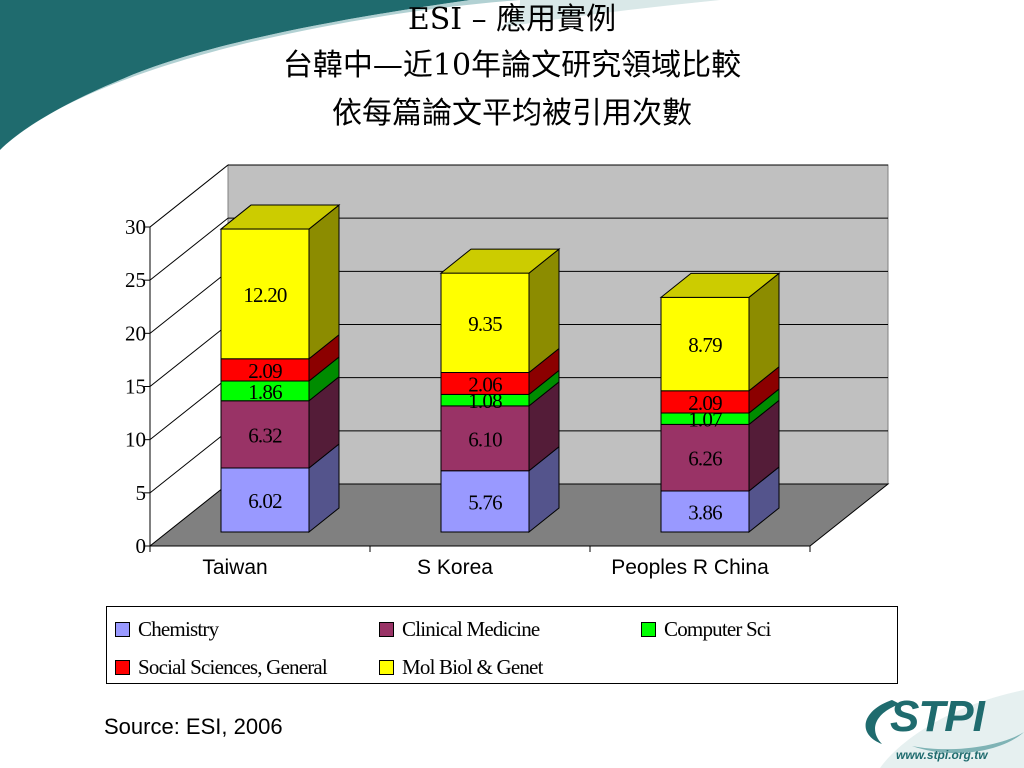 The width and height of the screenshot is (1024, 768). Describe the element at coordinates (233, 667) in the screenshot. I see `legend-label-social-sciences: Social Sciences, General` at that location.